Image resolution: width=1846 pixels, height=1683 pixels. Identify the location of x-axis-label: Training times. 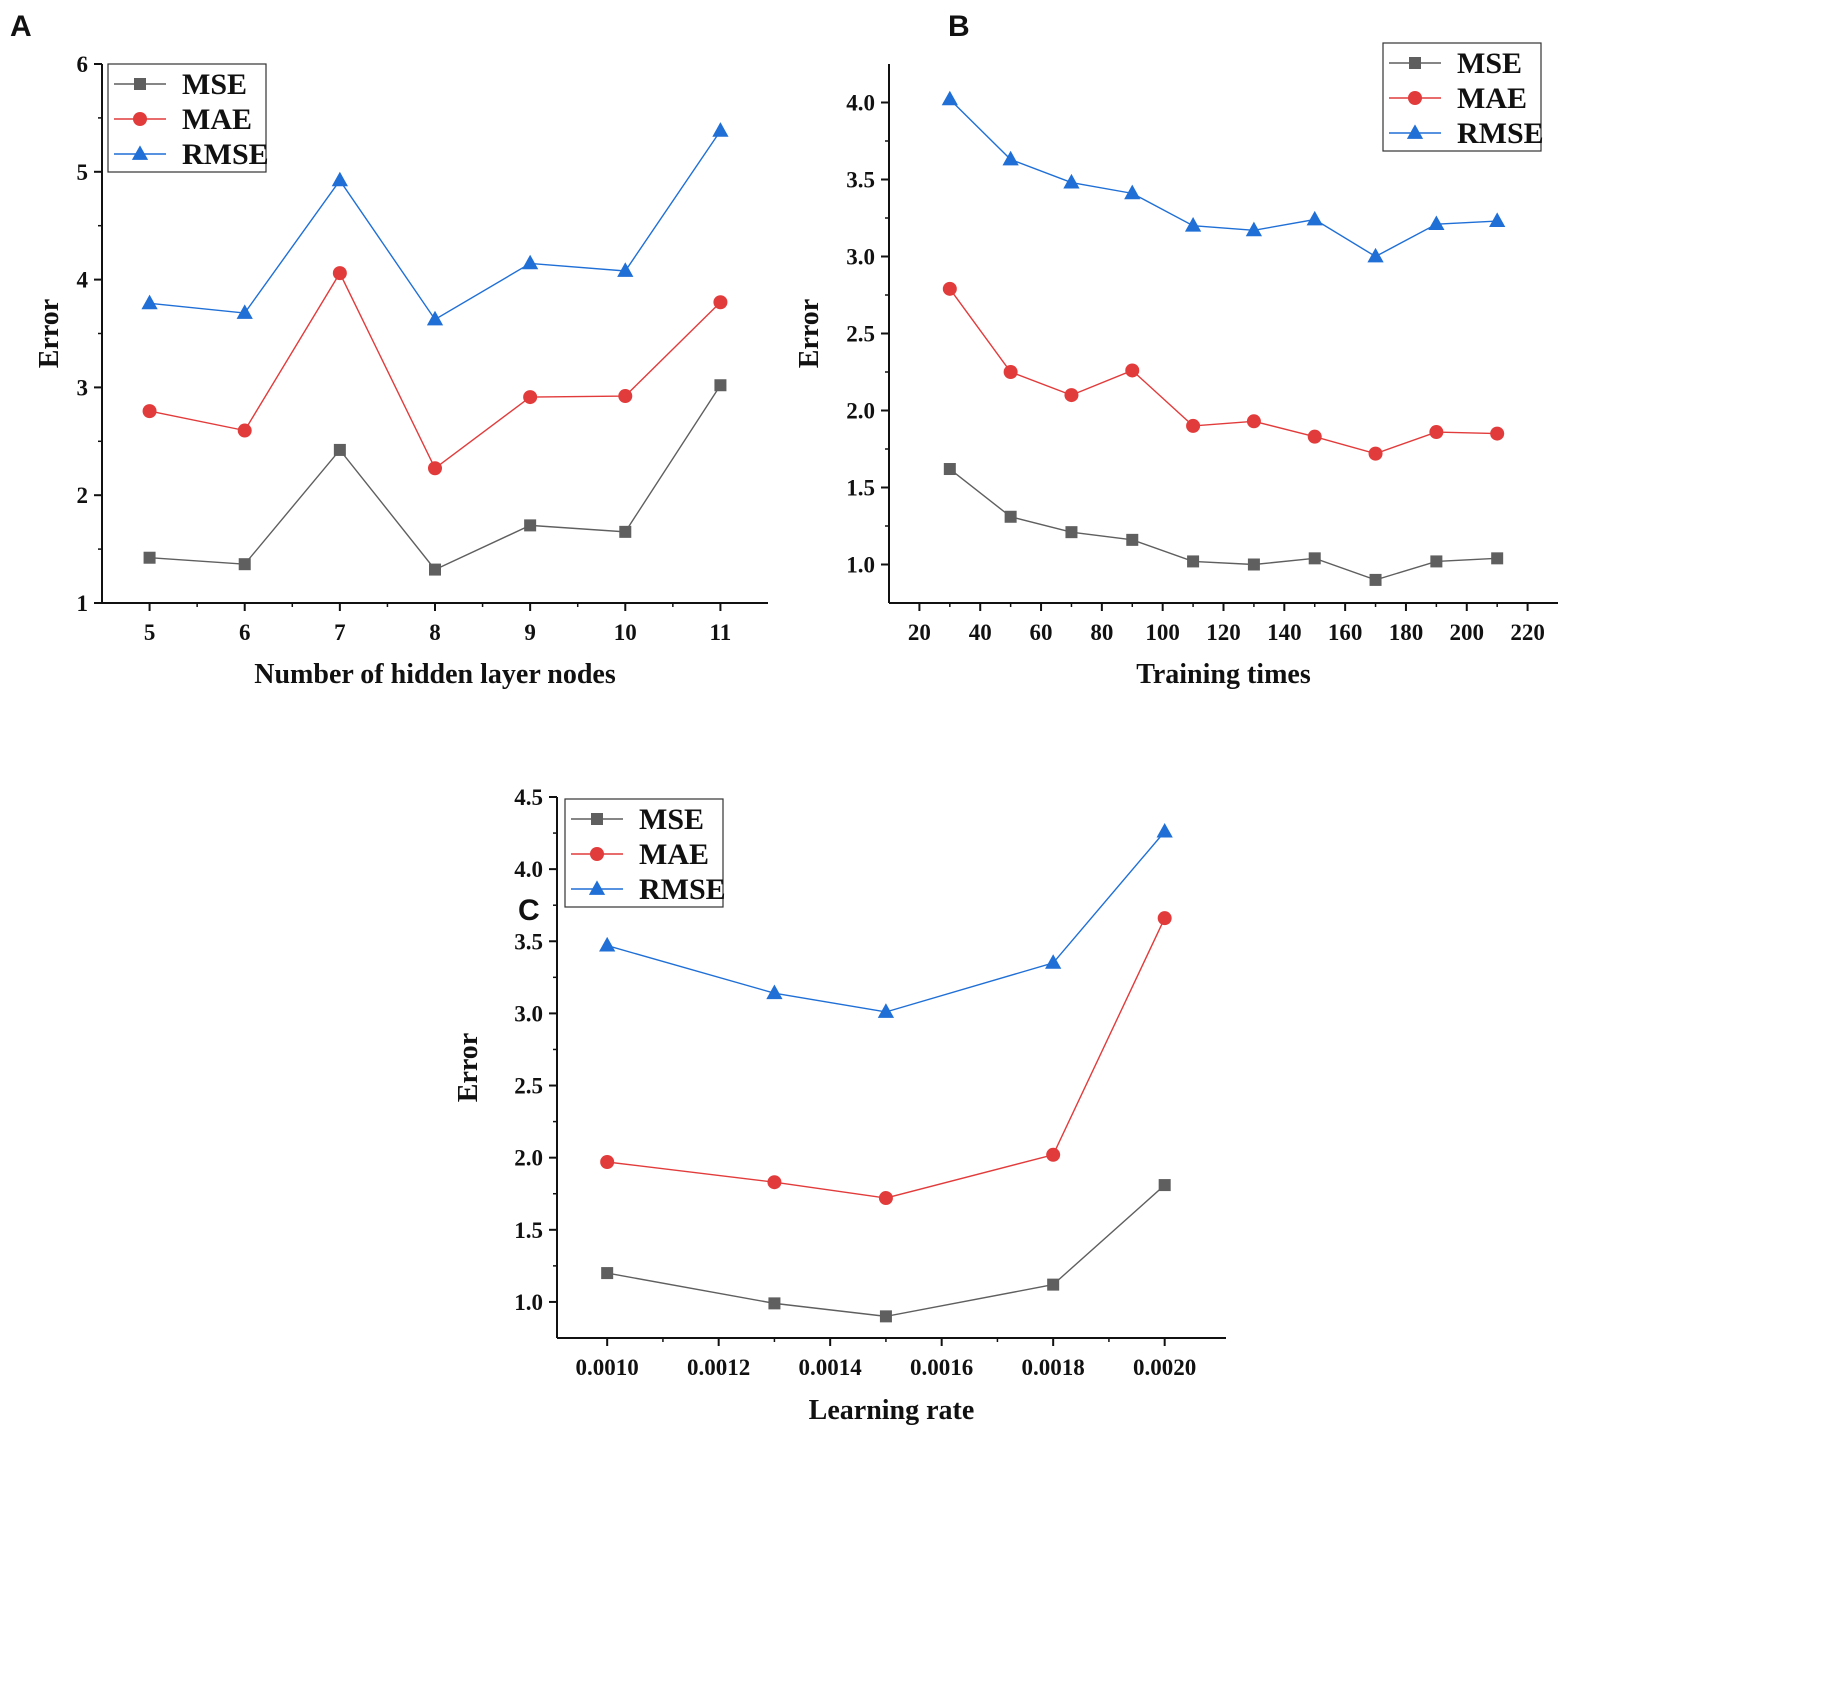
(1223, 674).